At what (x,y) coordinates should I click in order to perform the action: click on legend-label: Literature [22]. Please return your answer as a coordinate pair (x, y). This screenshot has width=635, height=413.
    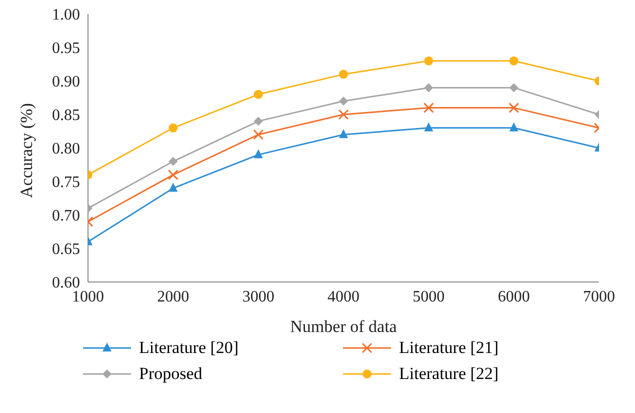
    Looking at the image, I should click on (449, 374).